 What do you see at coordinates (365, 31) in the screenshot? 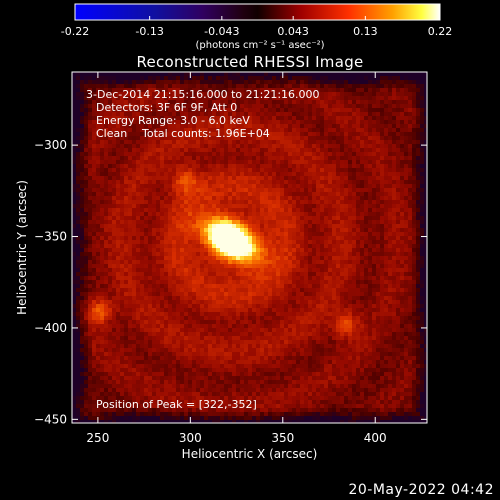
I see `colorbar-tick-label: 0.13` at bounding box center [365, 31].